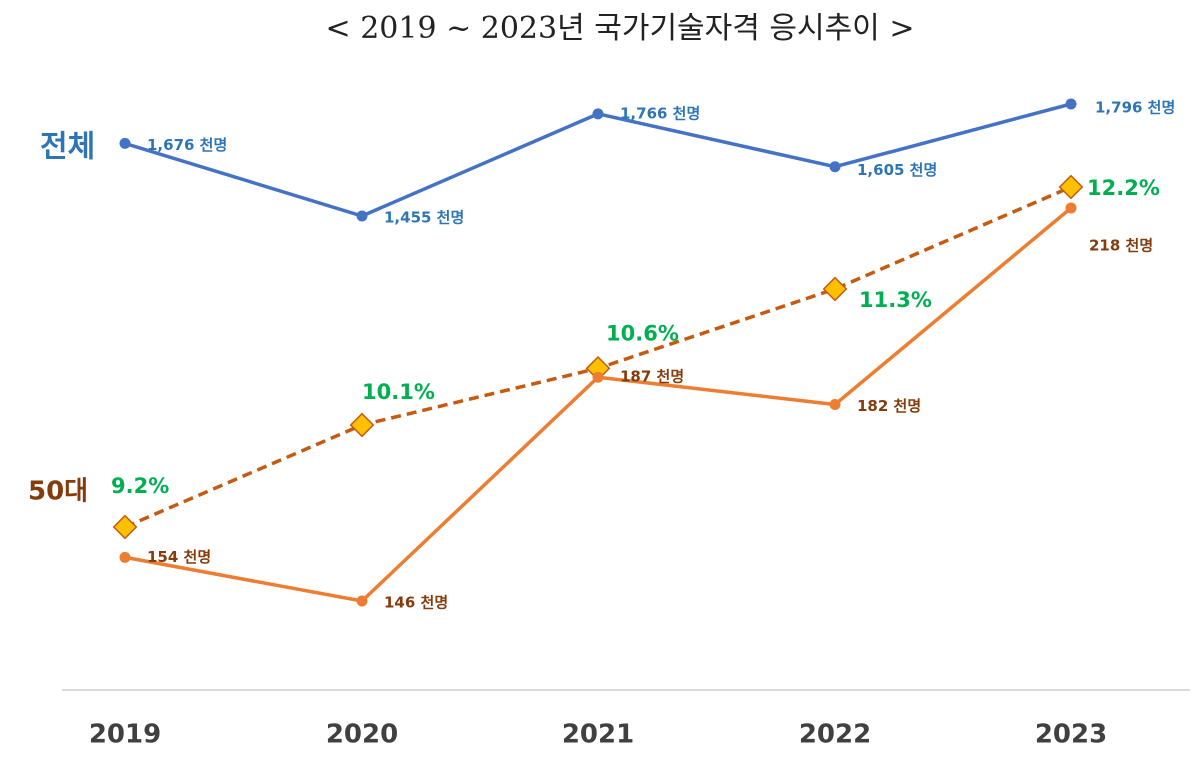  I want to click on series-name: 50대, so click(58, 492).